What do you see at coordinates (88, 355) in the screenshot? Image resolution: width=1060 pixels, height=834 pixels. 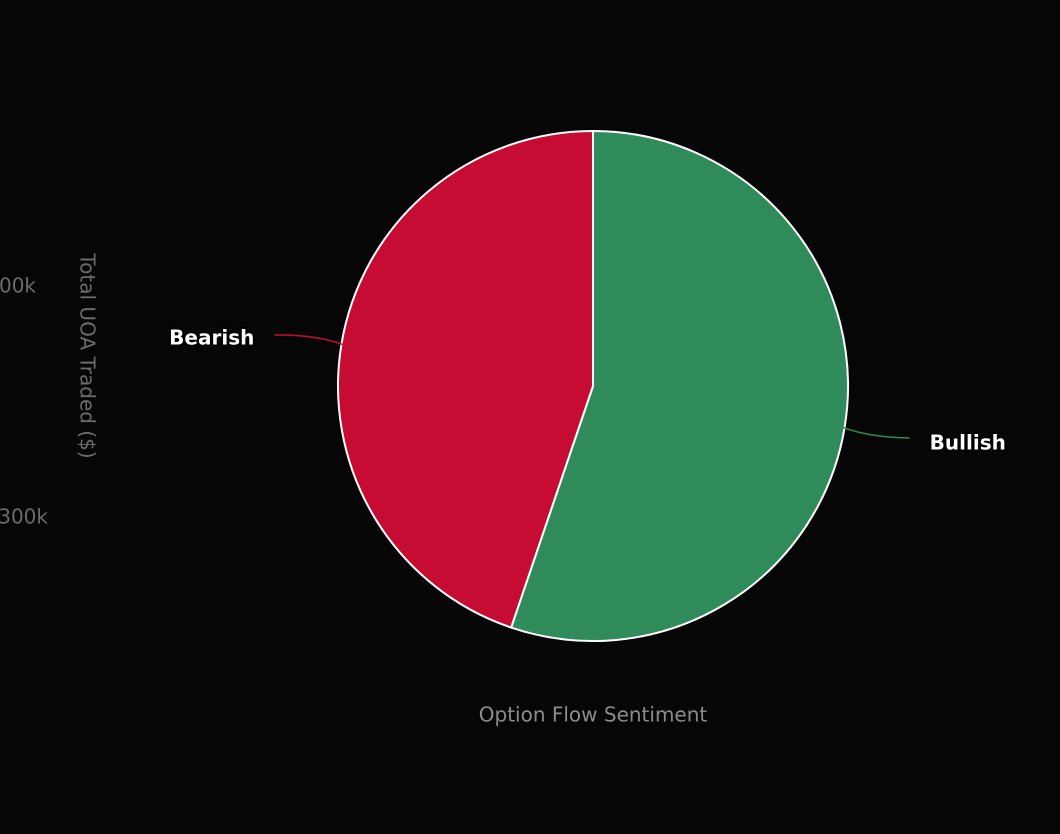 I see `y-axis-title: Total UOA Traded ($)` at bounding box center [88, 355].